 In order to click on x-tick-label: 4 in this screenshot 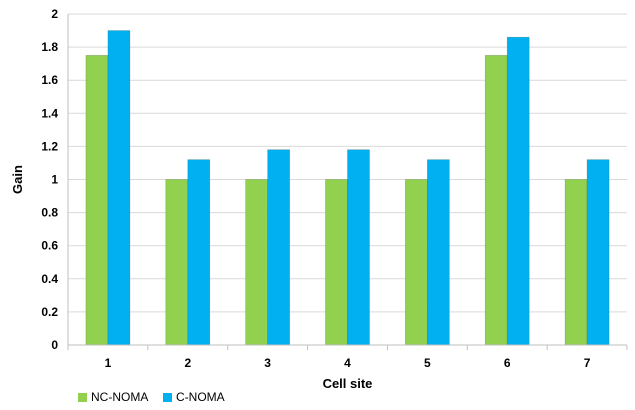, I will do `click(347, 363)`.